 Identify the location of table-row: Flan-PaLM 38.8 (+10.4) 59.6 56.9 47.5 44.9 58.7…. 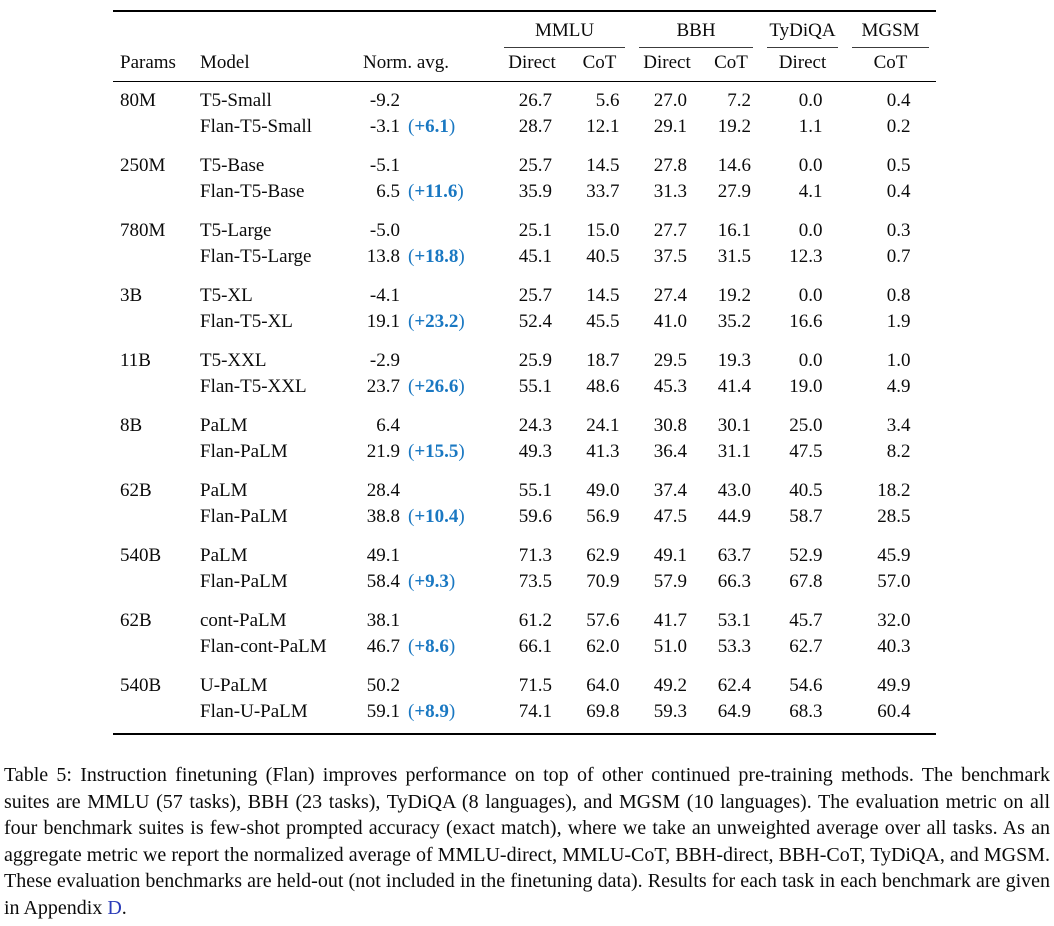
(524, 517).